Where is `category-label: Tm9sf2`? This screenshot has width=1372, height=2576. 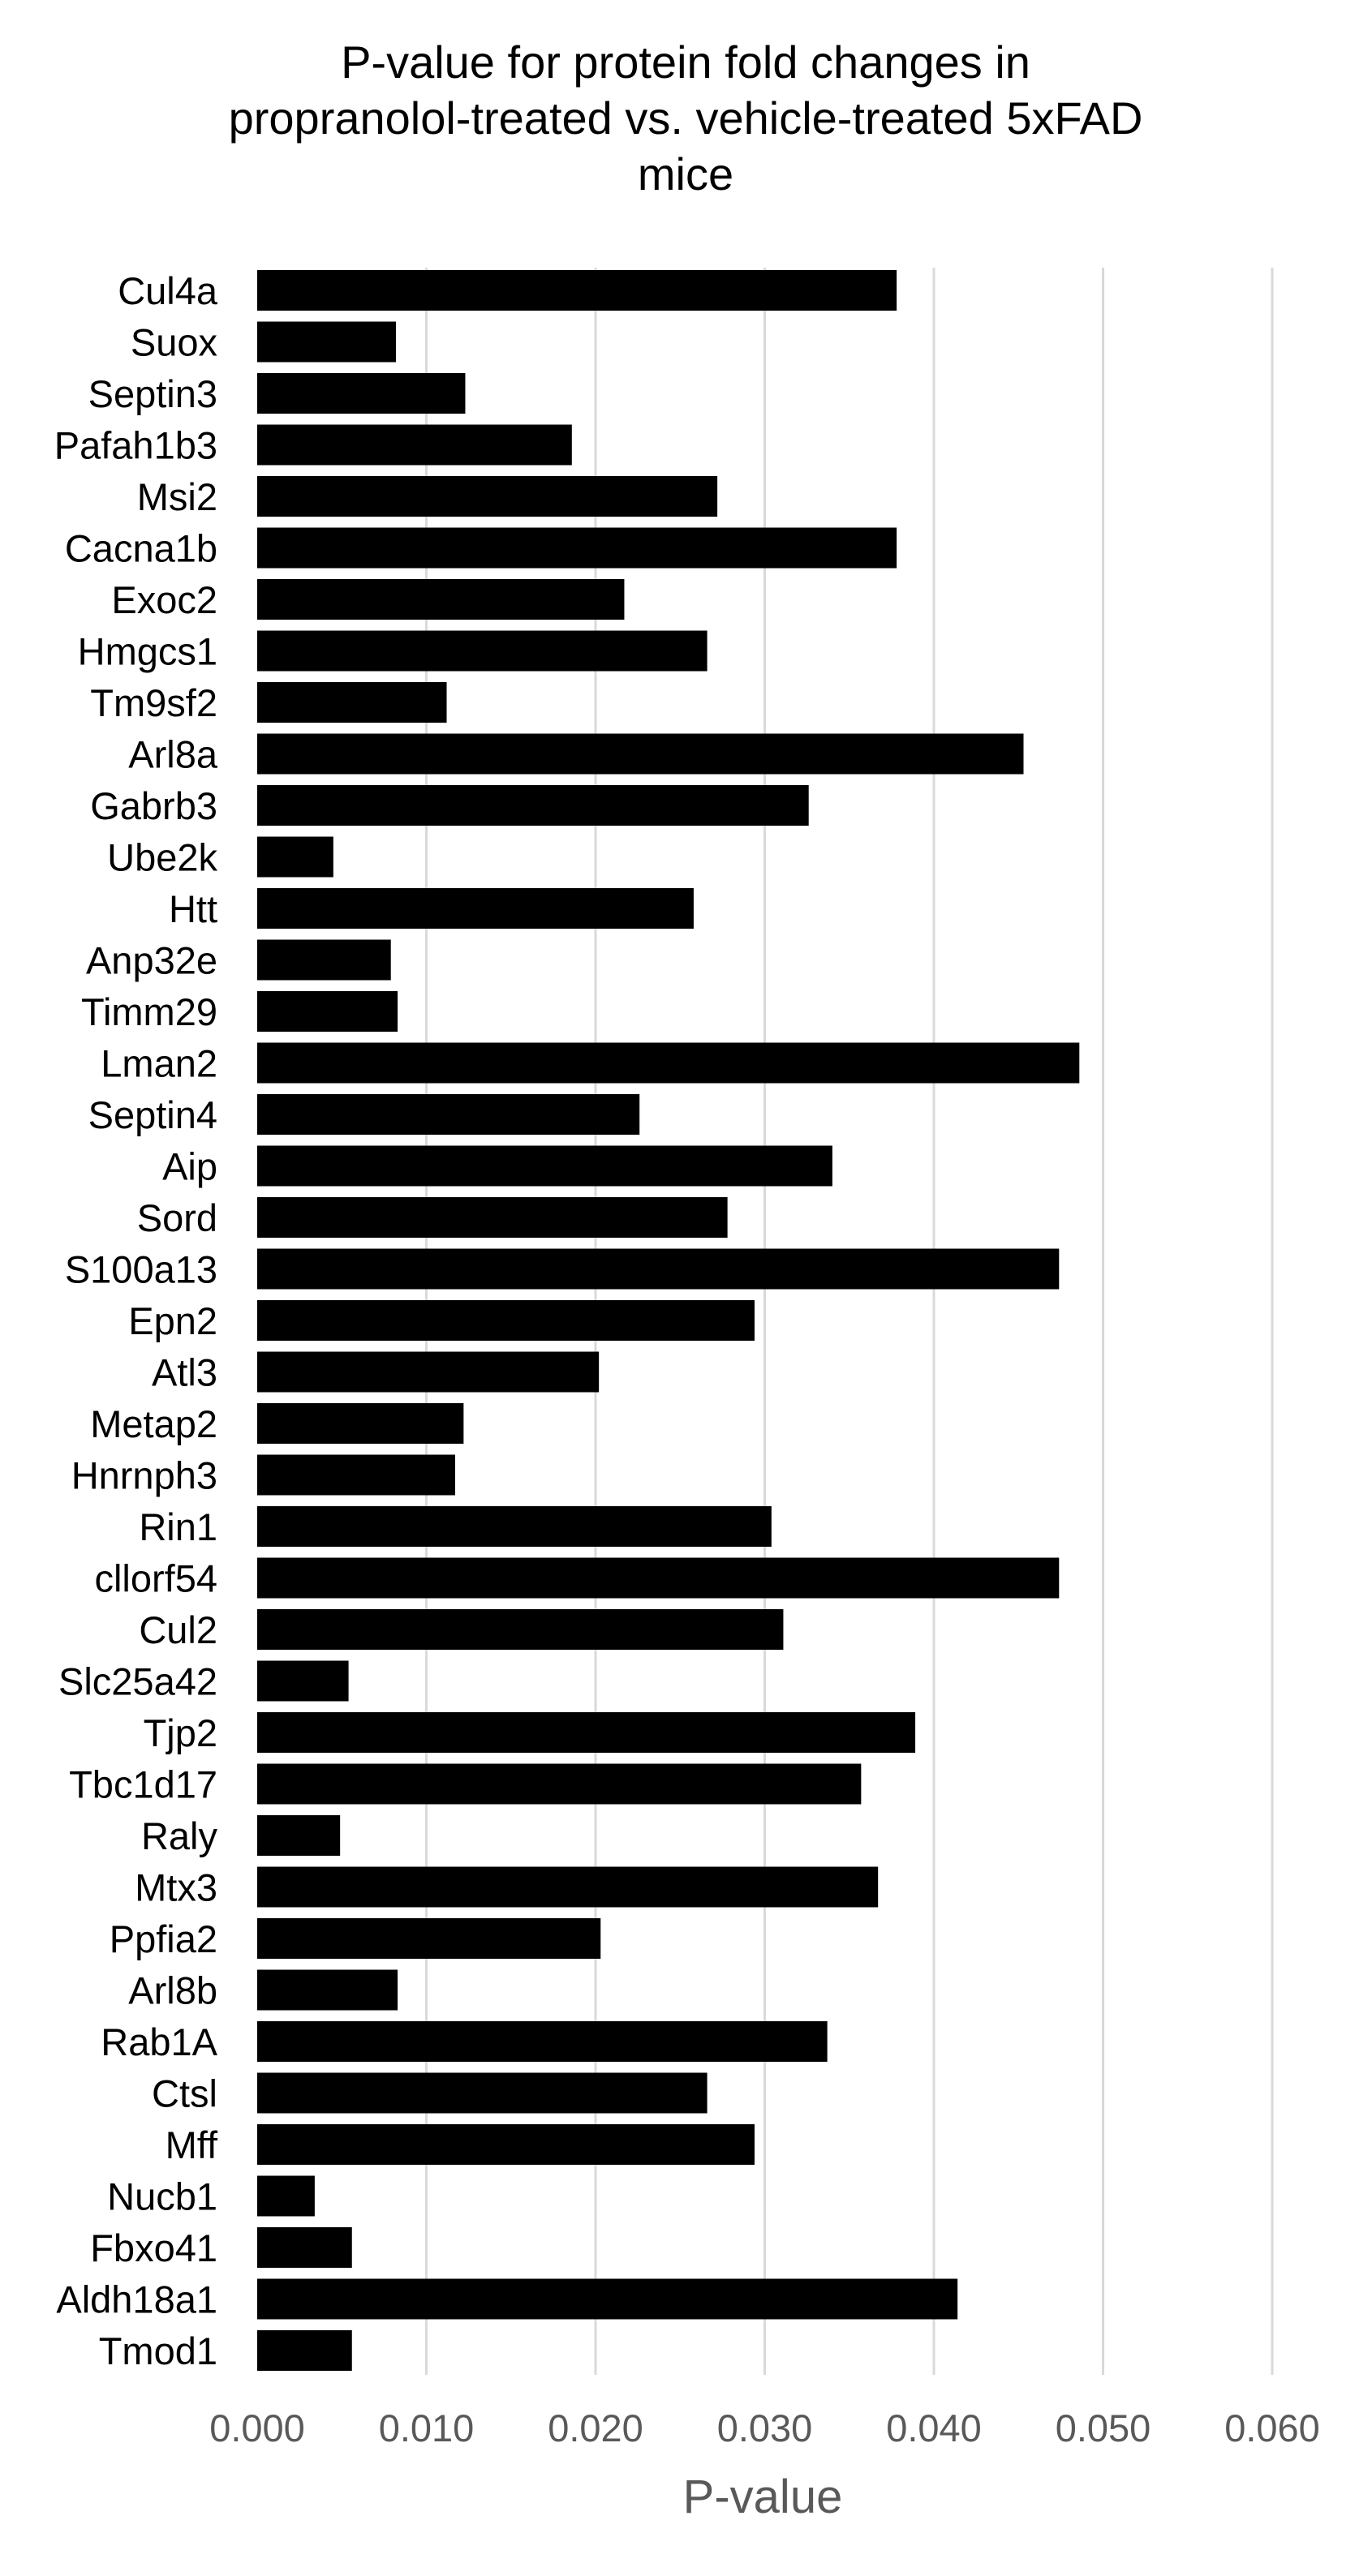
category-label: Tm9sf2 is located at coordinates (153, 702).